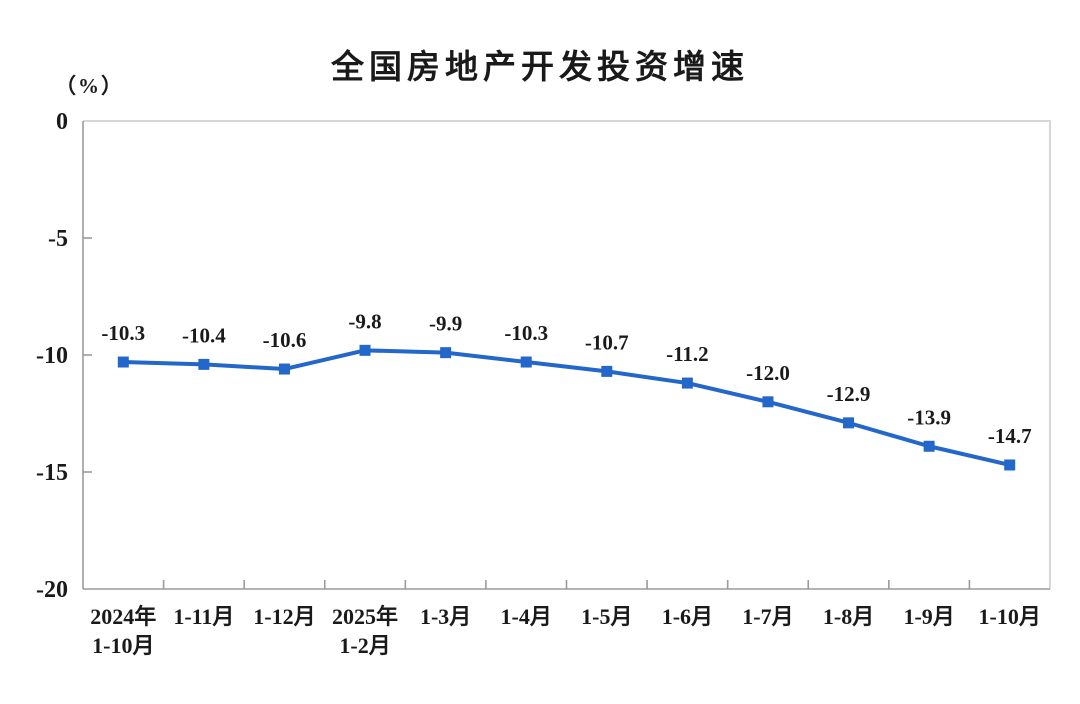  I want to click on data-point-label: -12.9, so click(849, 394).